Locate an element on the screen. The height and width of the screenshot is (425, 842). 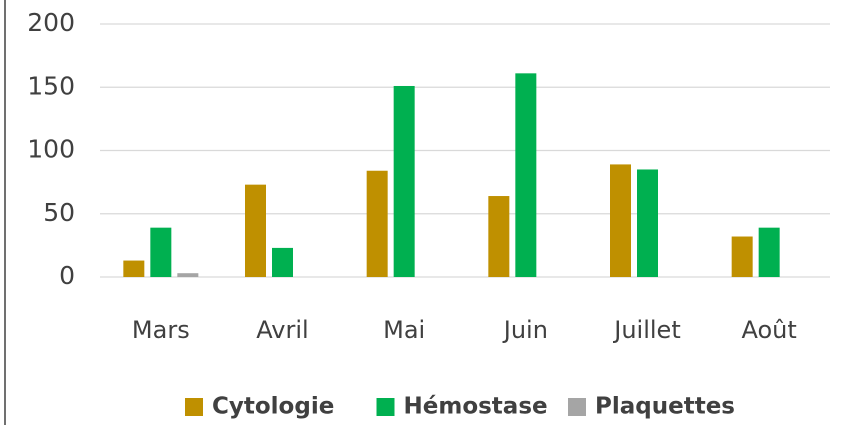
x-tick-label: Juin is located at coordinates (525, 330).